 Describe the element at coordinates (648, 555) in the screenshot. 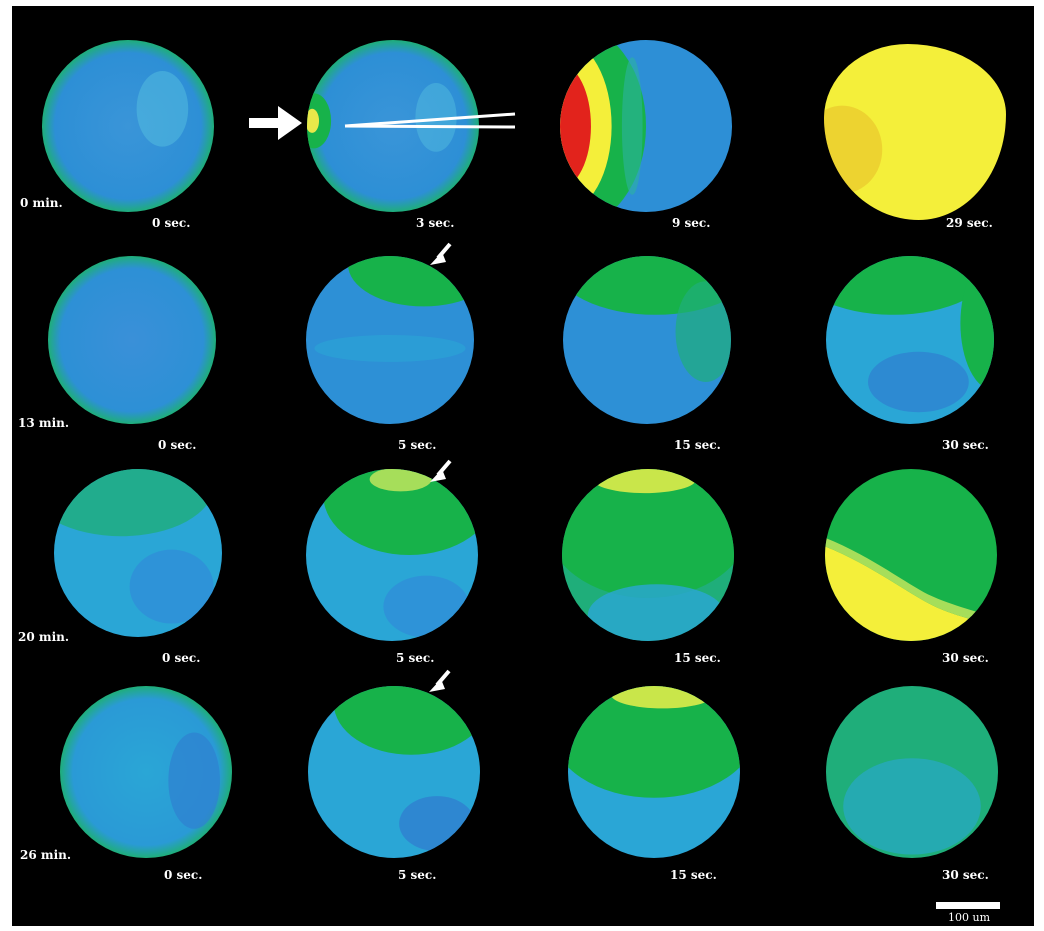

I see `egg-r3-c3` at that location.